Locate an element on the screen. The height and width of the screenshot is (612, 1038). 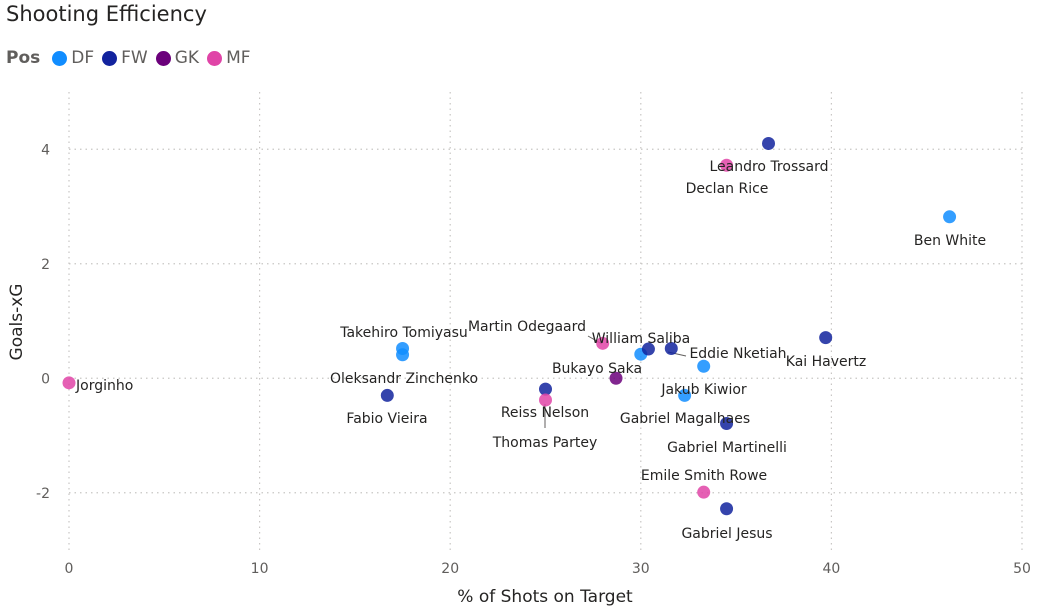
point-label: Reiss Nelson is located at coordinates (545, 413).